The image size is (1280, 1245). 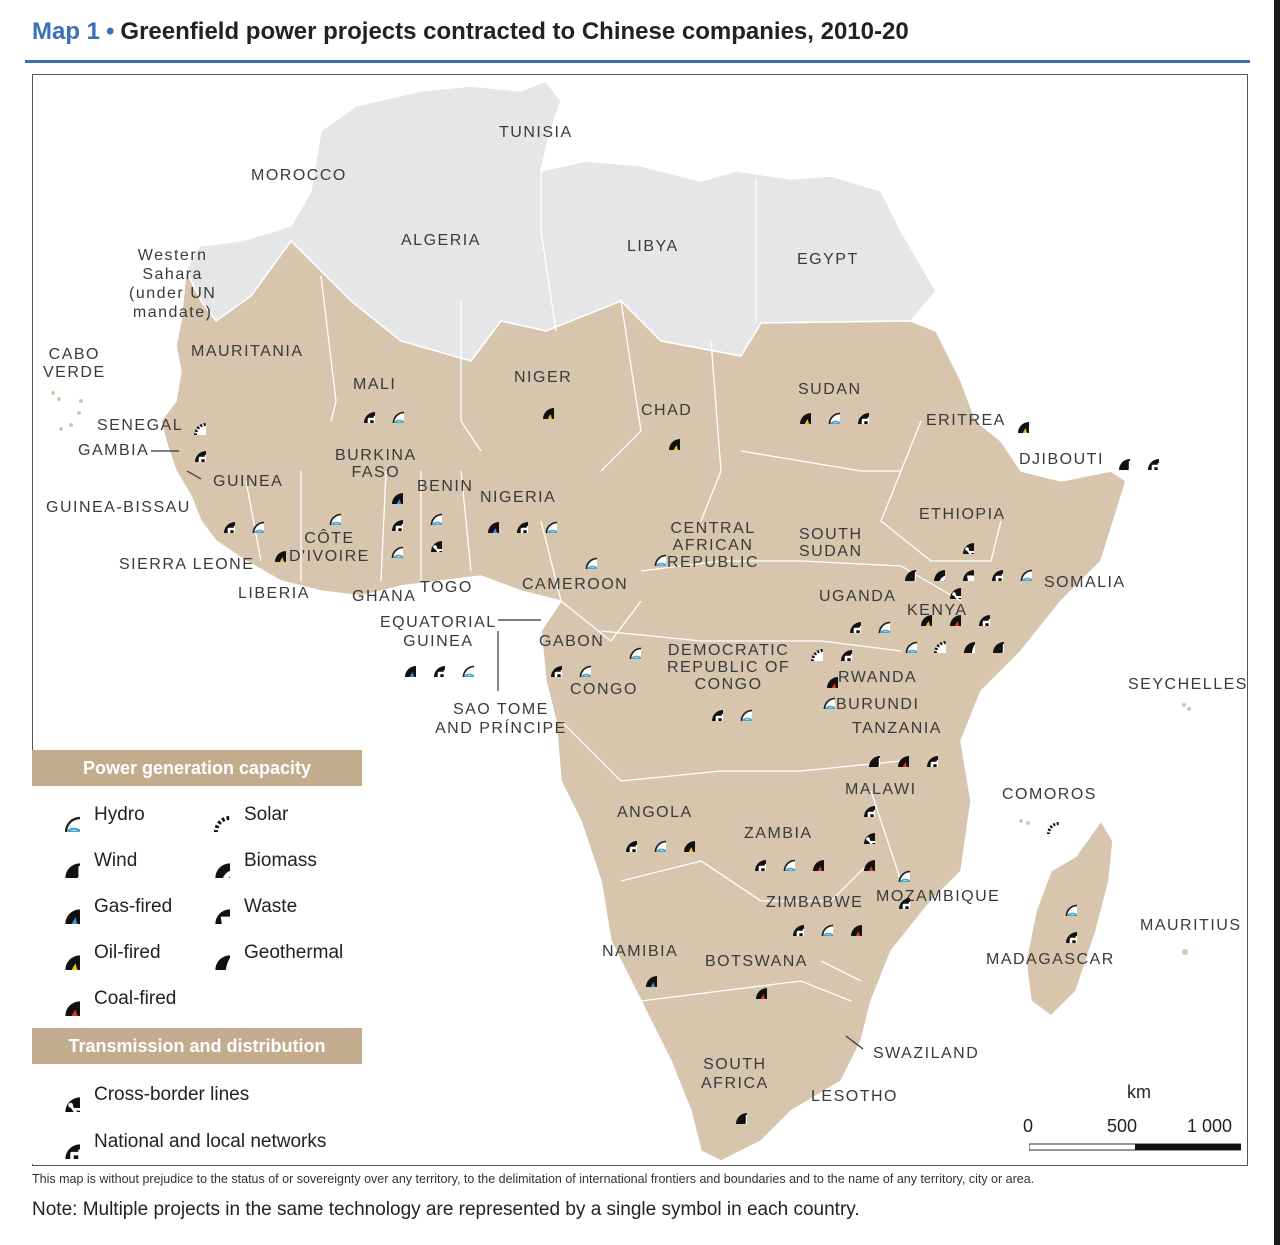 I want to click on scale-bar: km 0 500 1 000, so click(x=1135, y=1117).